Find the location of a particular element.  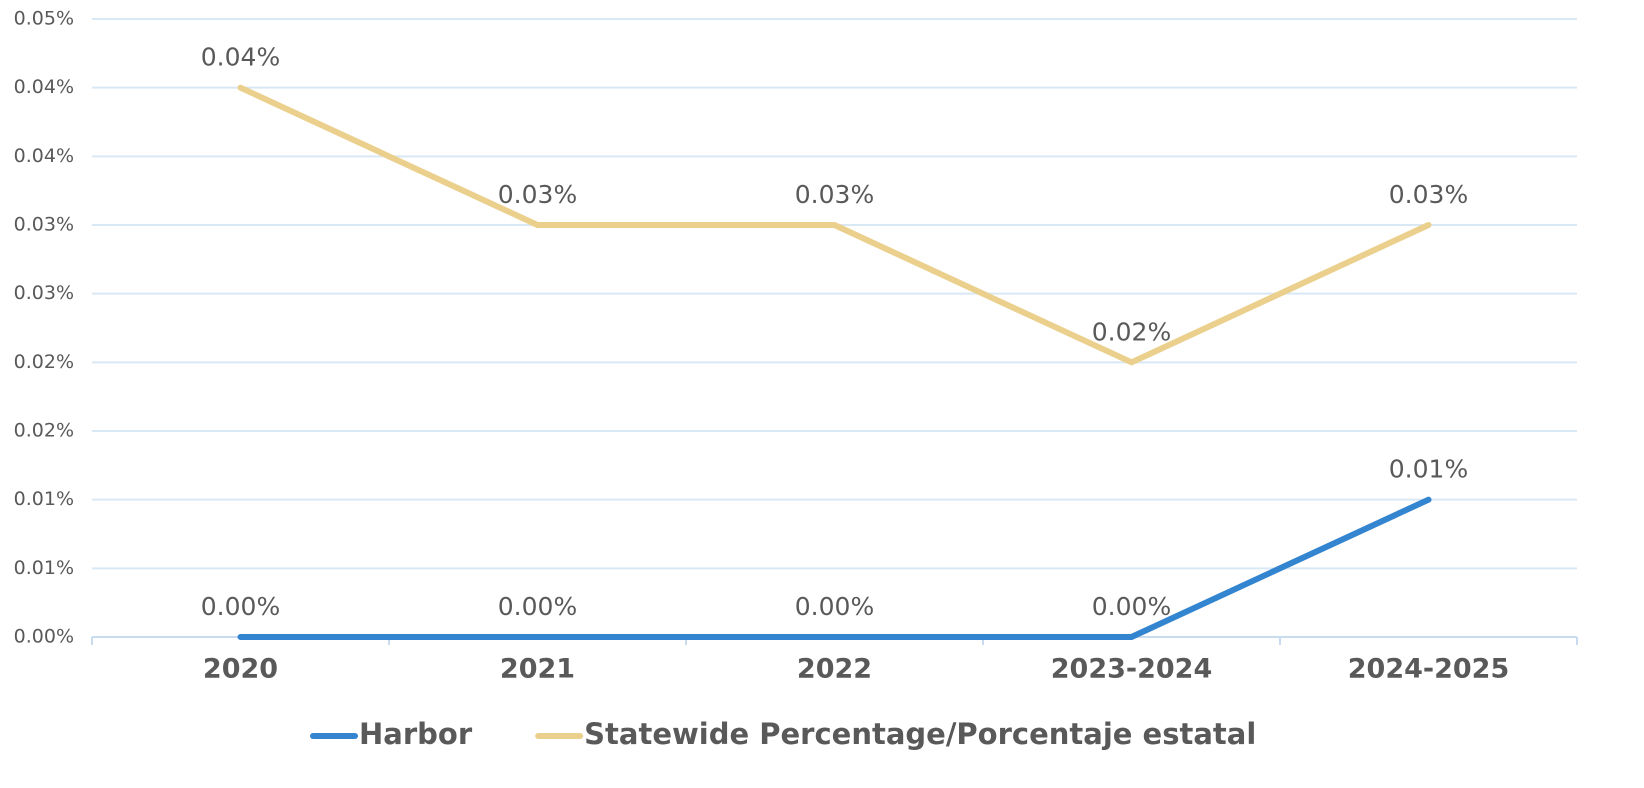

y-tick-label: 0.05% is located at coordinates (44, 19).